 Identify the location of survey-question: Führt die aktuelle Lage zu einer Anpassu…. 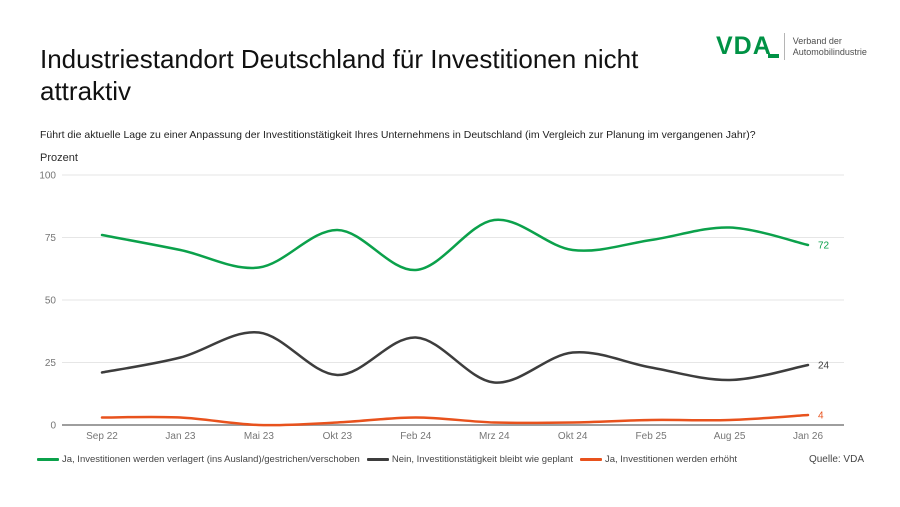
(398, 135).